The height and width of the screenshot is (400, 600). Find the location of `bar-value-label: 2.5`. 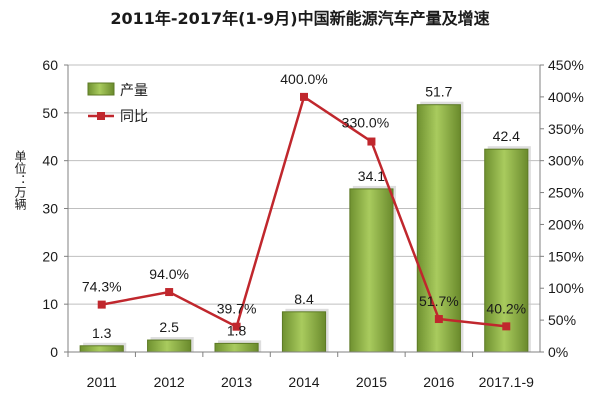

bar-value-label: 2.5 is located at coordinates (169, 327).